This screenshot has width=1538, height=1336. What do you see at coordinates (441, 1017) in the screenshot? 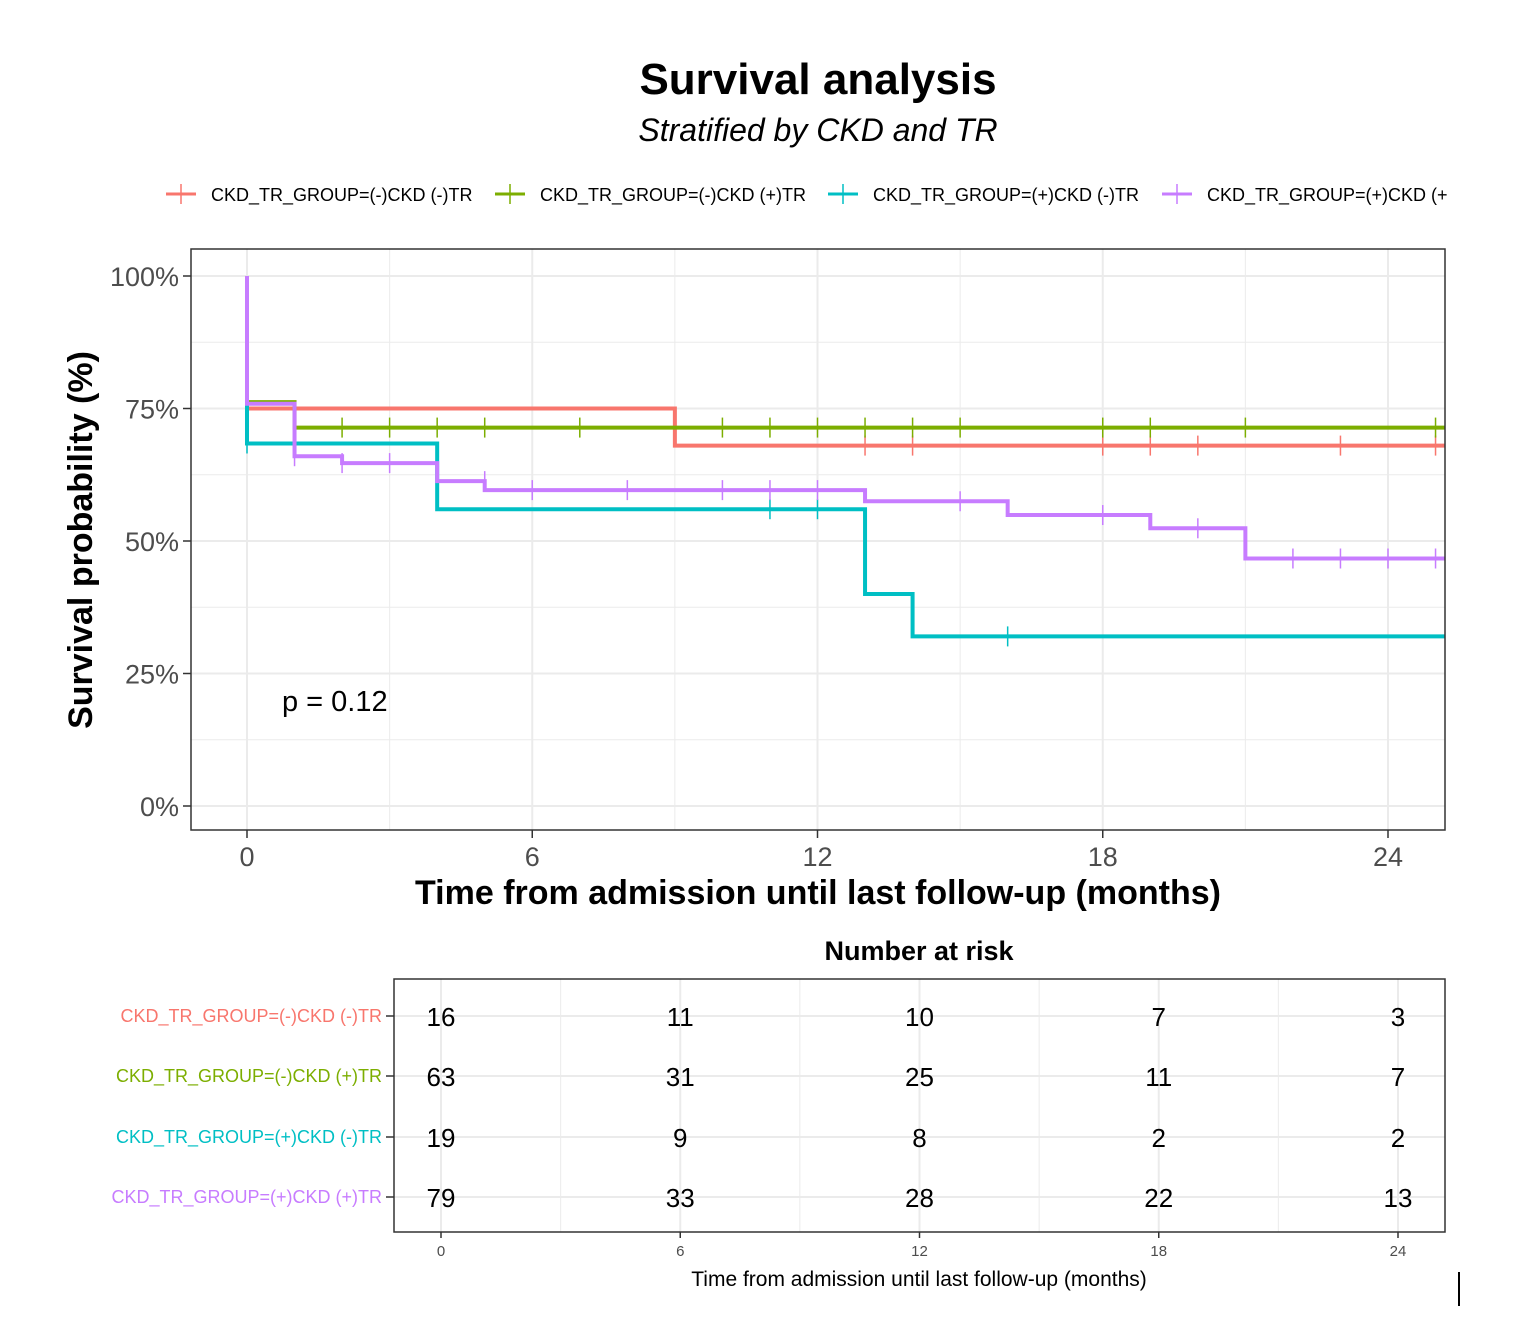
I see `risk-count: 16` at bounding box center [441, 1017].